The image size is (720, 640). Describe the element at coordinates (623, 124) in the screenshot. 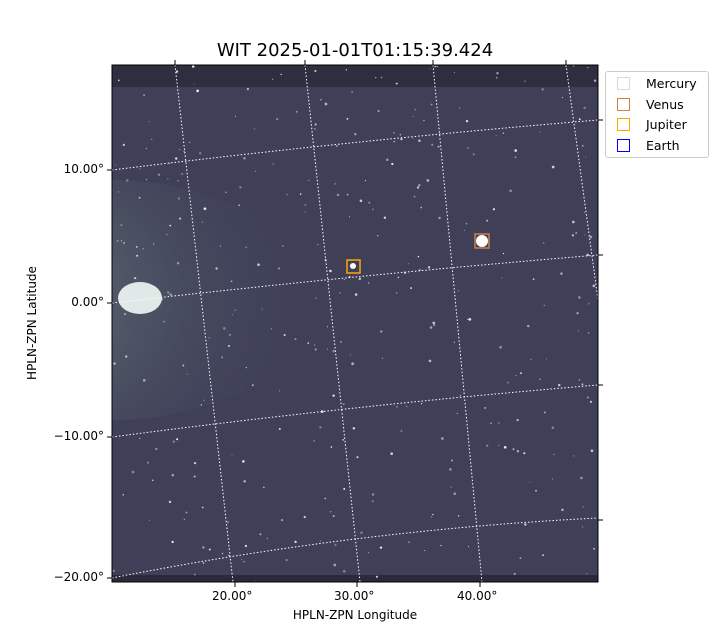

I see `legend-swatch` at that location.